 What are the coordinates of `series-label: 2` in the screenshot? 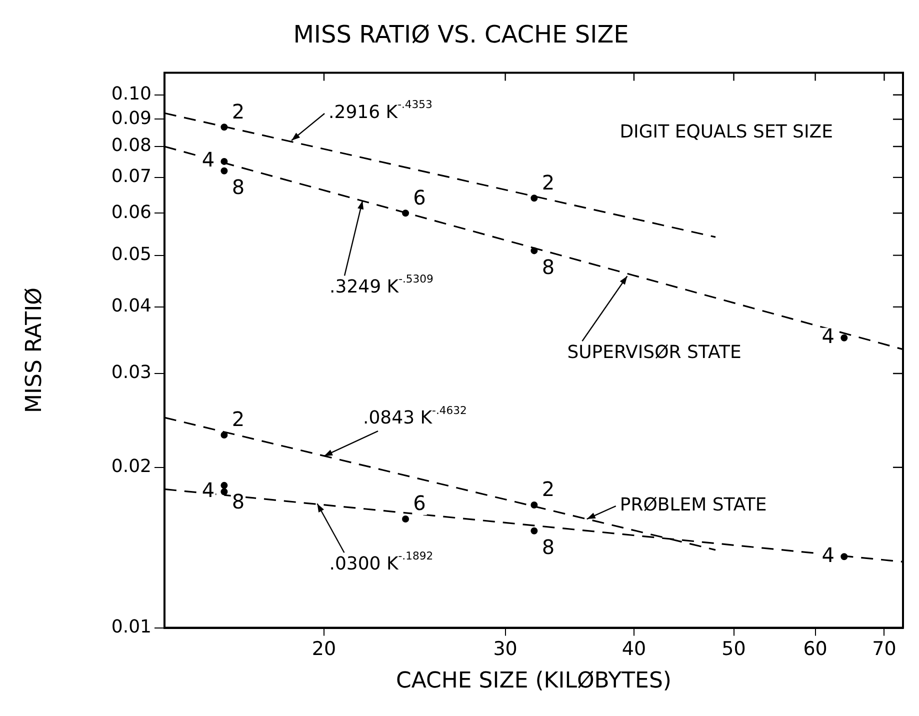 It's located at (238, 419).